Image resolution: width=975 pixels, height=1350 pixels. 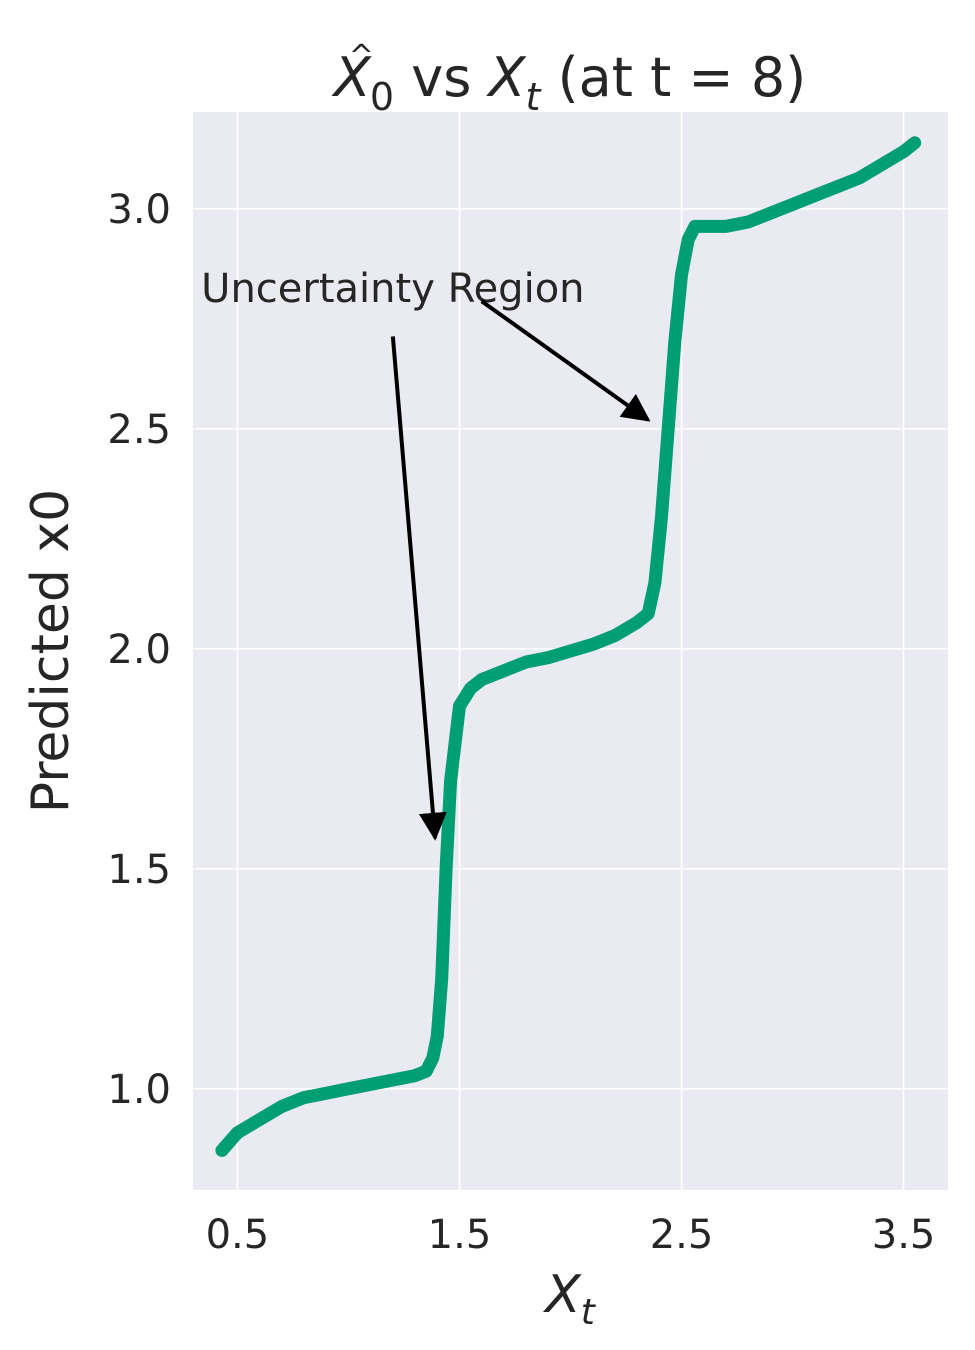 I want to click on y-tick-label: 2.0, so click(x=139, y=650).